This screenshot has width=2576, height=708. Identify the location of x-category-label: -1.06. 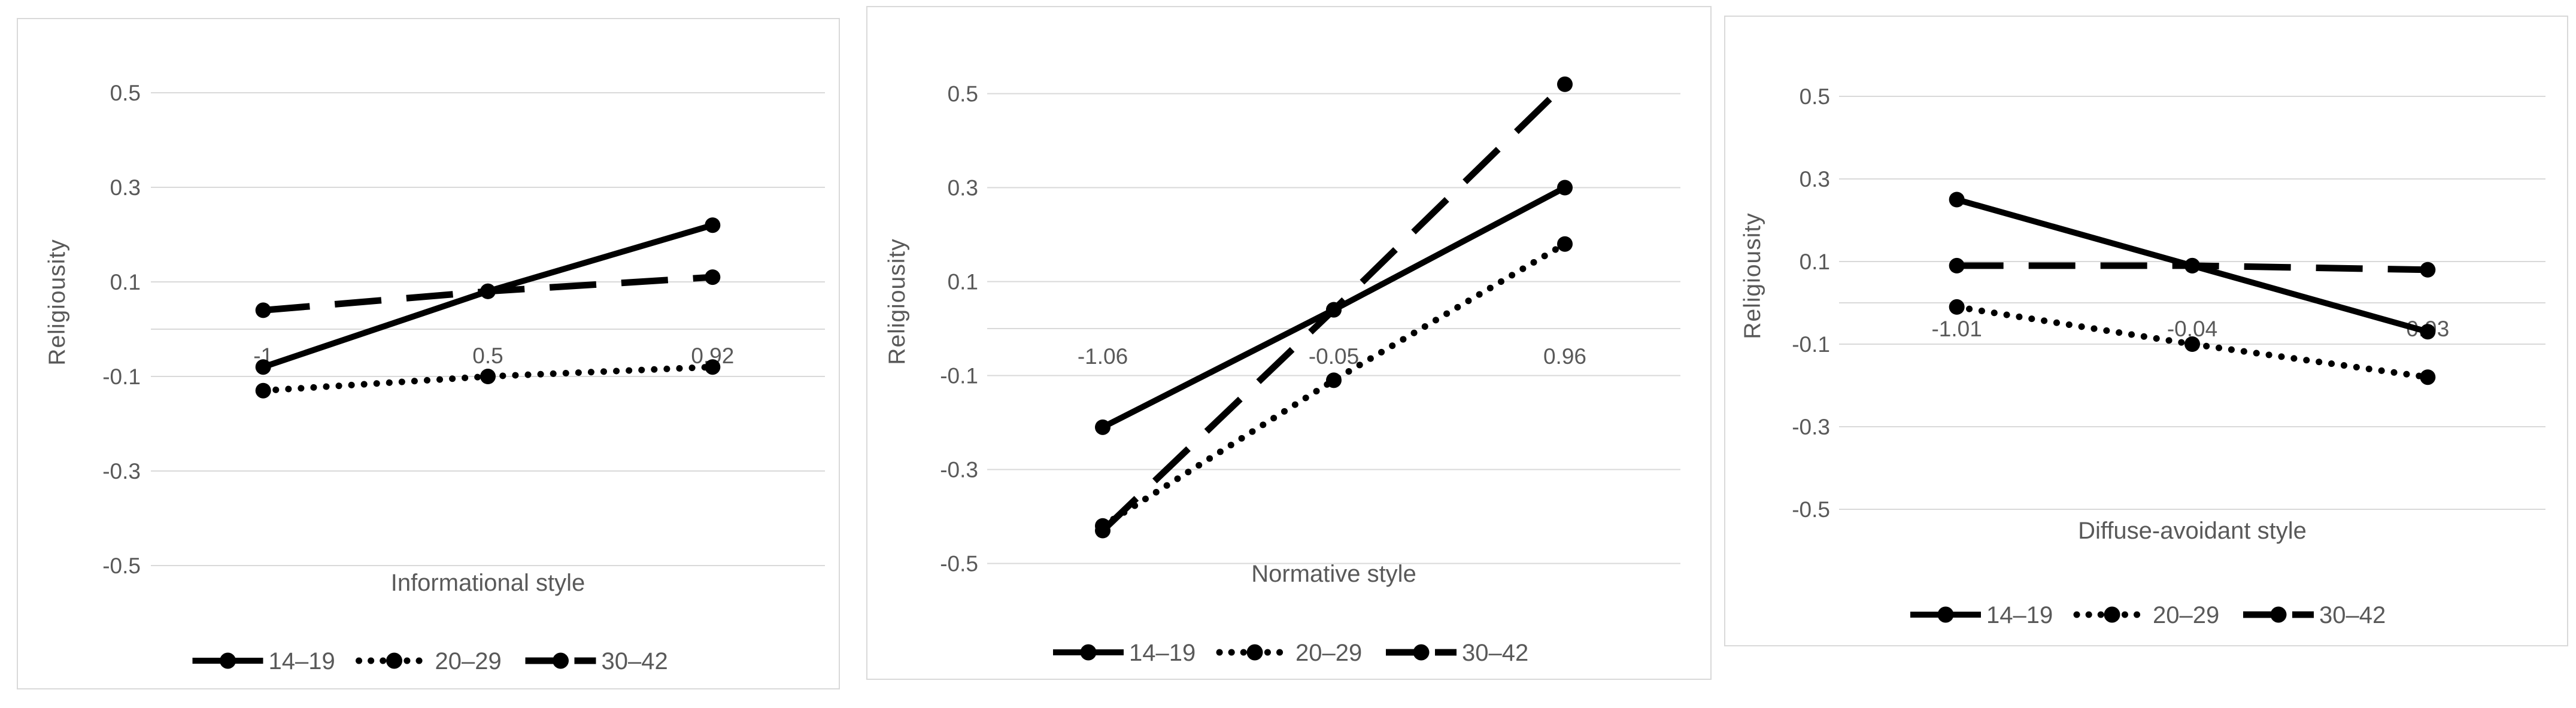
(1103, 357).